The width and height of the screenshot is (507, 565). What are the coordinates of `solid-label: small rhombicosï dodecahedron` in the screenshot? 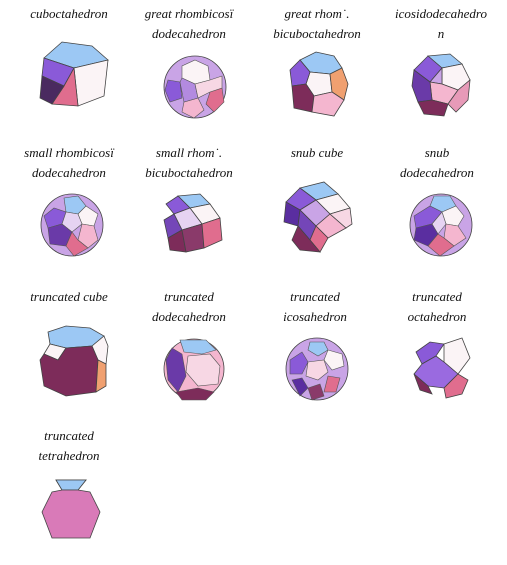 It's located at (69, 162).